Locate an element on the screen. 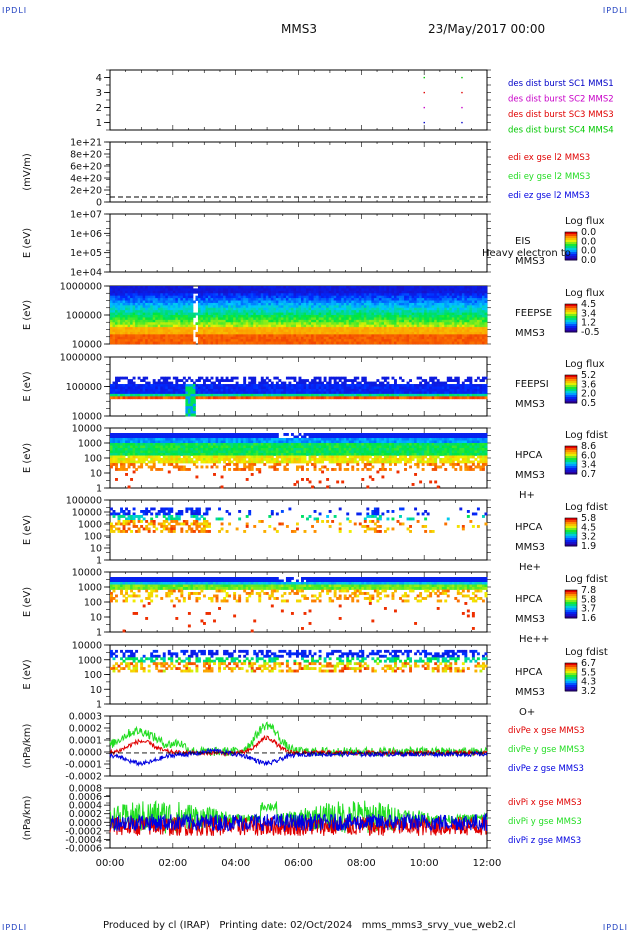 This screenshot has height=934, width=630. panel-label: FEEPSE is located at coordinates (533, 313).